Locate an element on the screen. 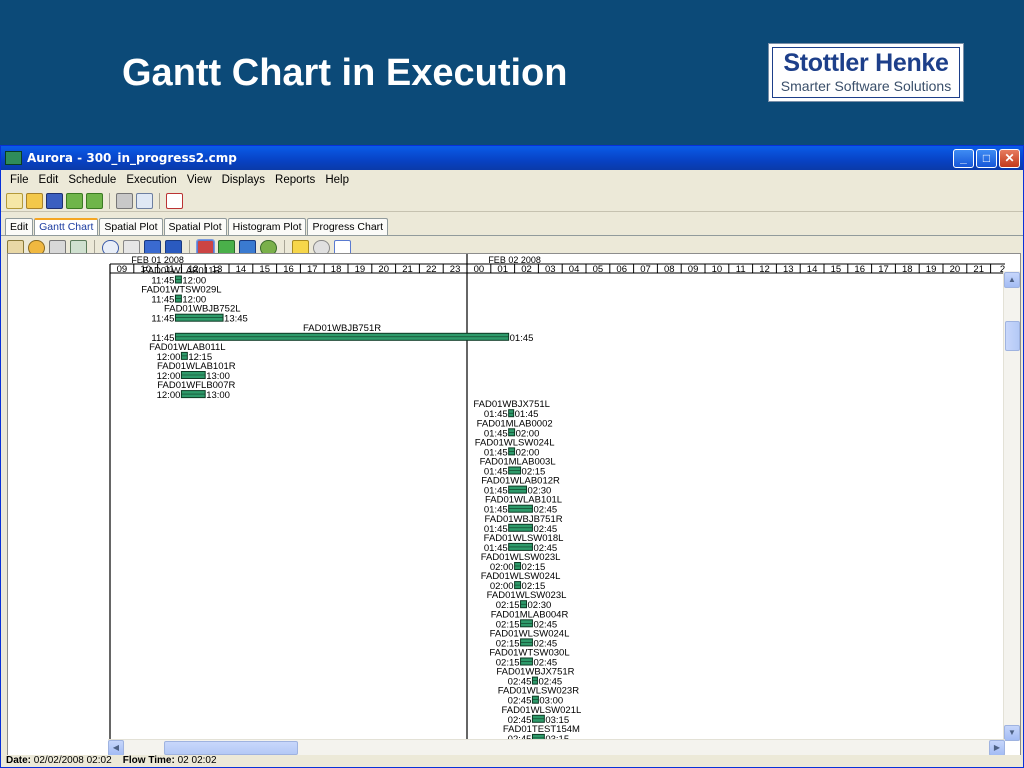  task-end-time: 13:00 is located at coordinates (218, 395).